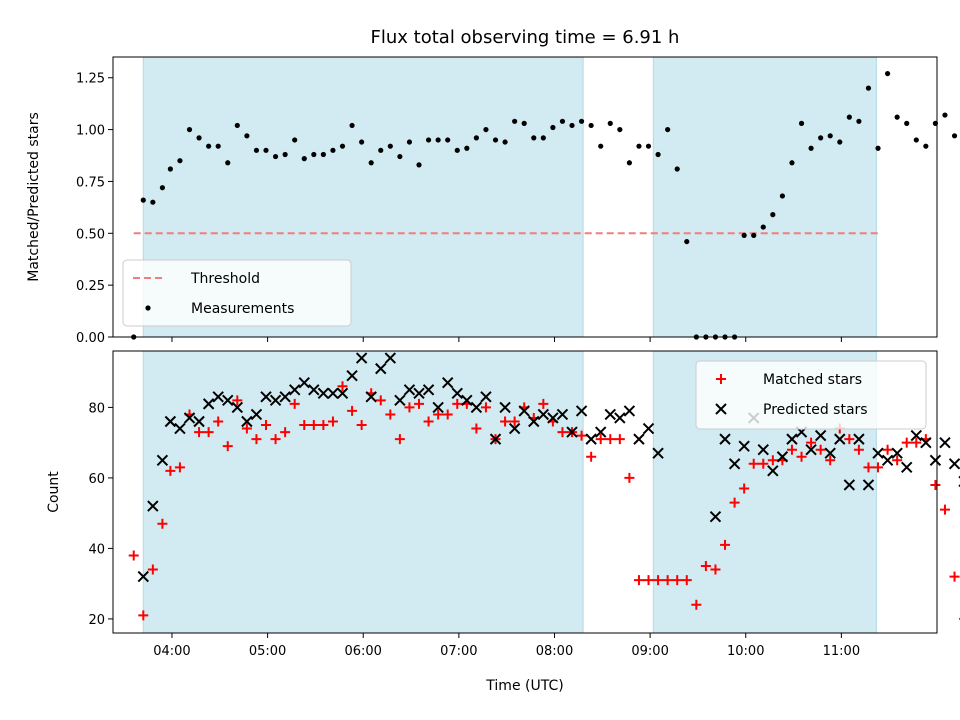  Describe the element at coordinates (96, 549) in the screenshot. I see `y-tick-label: 40` at that location.